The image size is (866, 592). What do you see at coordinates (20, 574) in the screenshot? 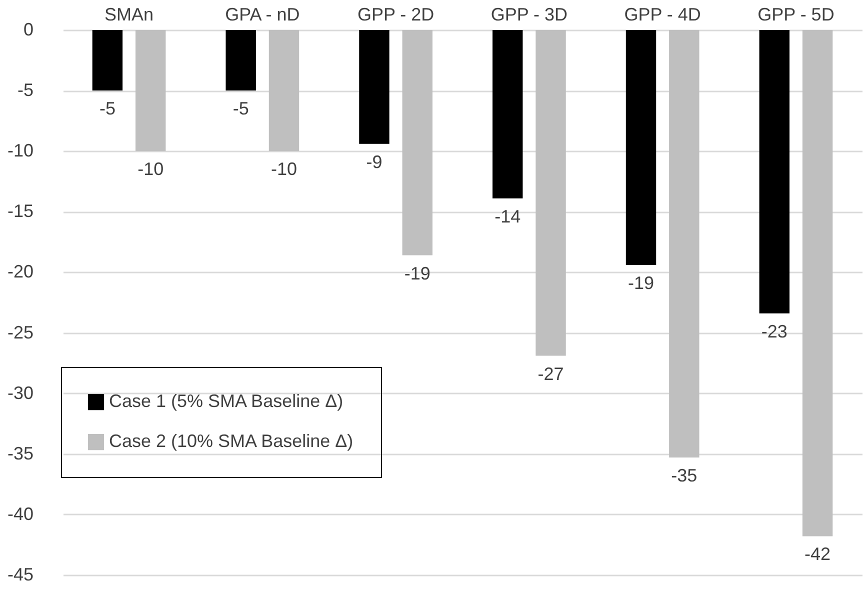
I see `y-tick-label: -45` at bounding box center [20, 574].